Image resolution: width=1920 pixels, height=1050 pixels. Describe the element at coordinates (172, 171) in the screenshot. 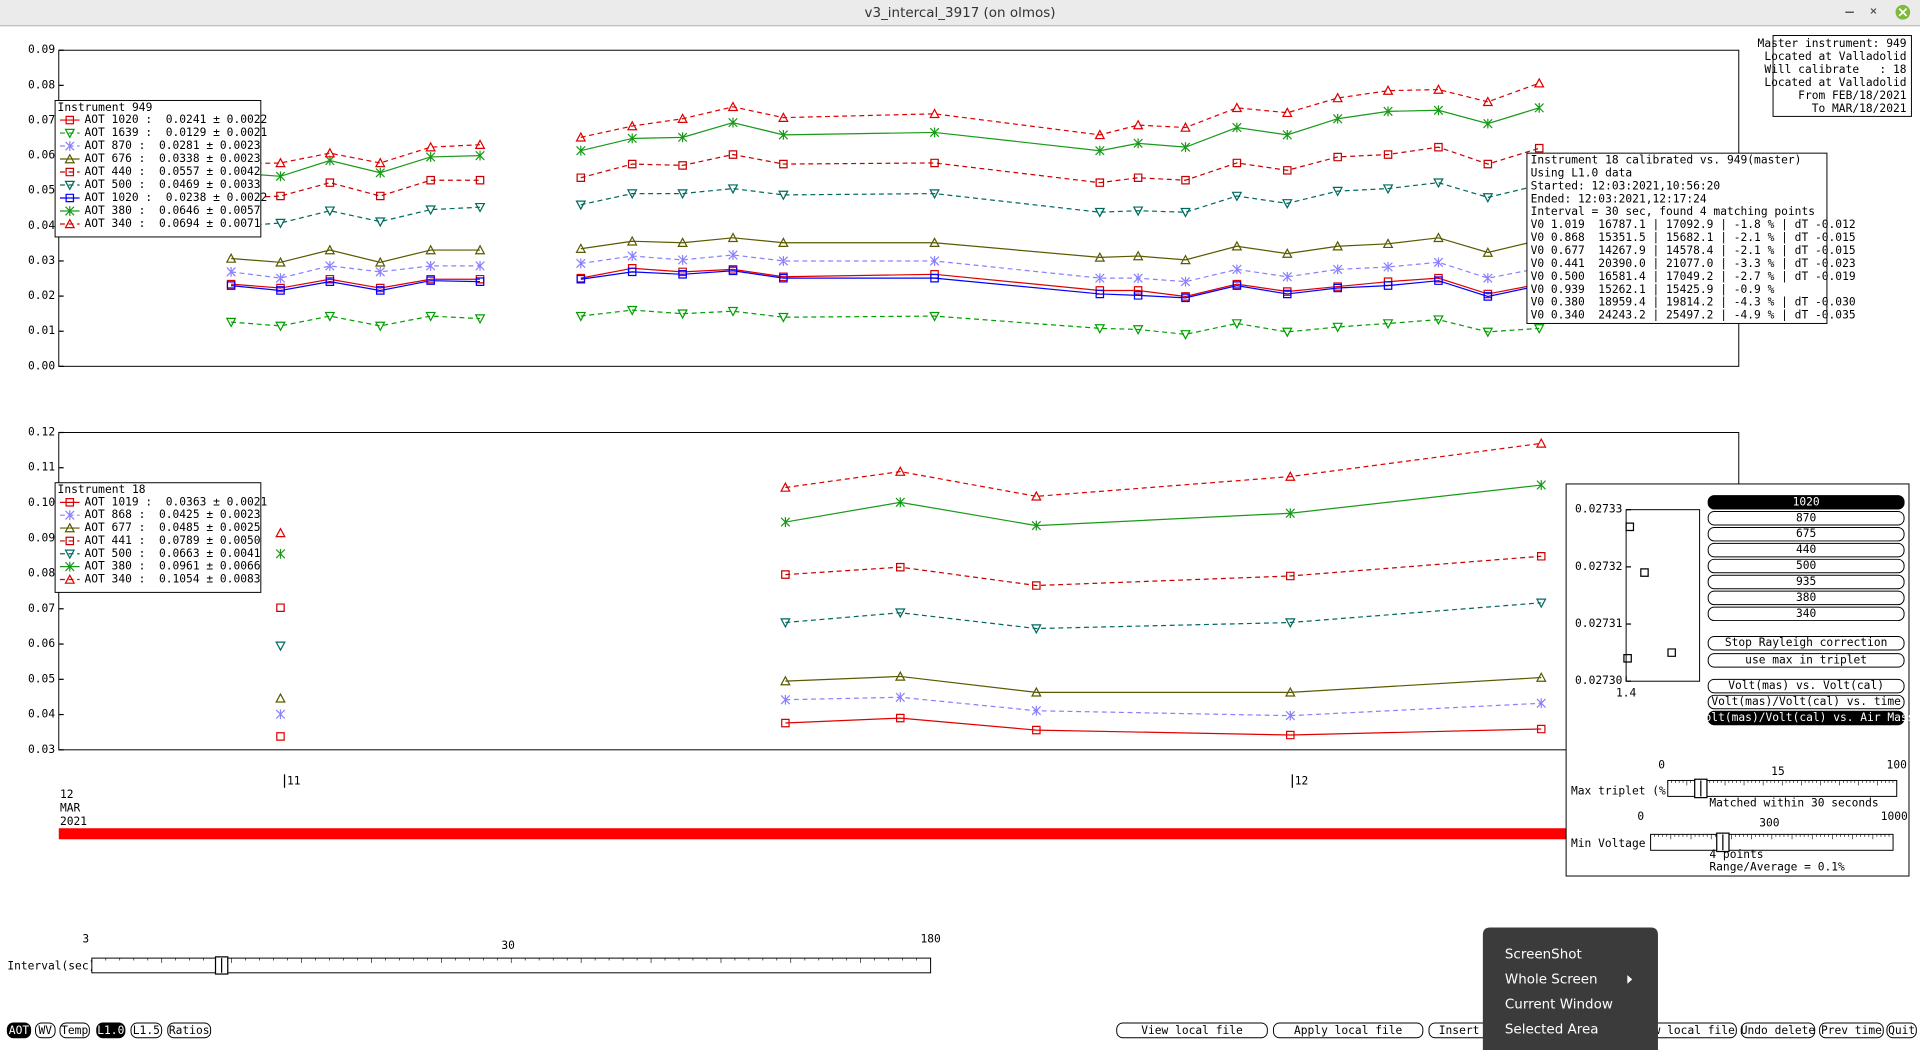

I see `legend-entry: AOT 440 : 0.0557 ± 0.0042` at that location.